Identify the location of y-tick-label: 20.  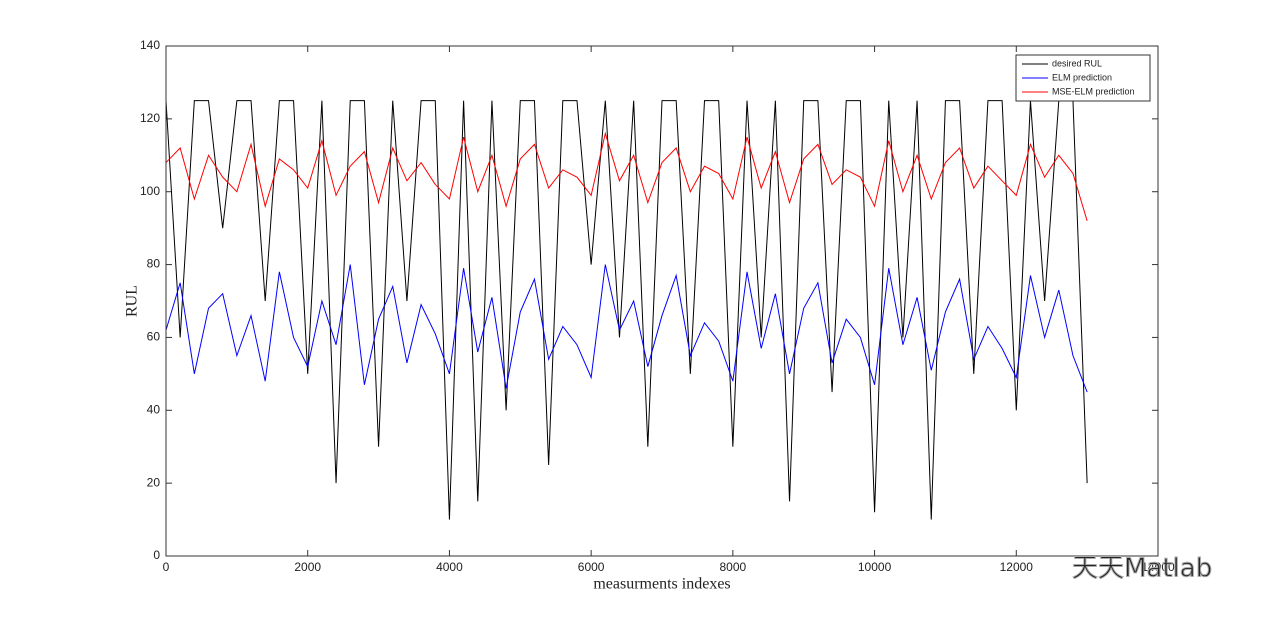
(154, 482).